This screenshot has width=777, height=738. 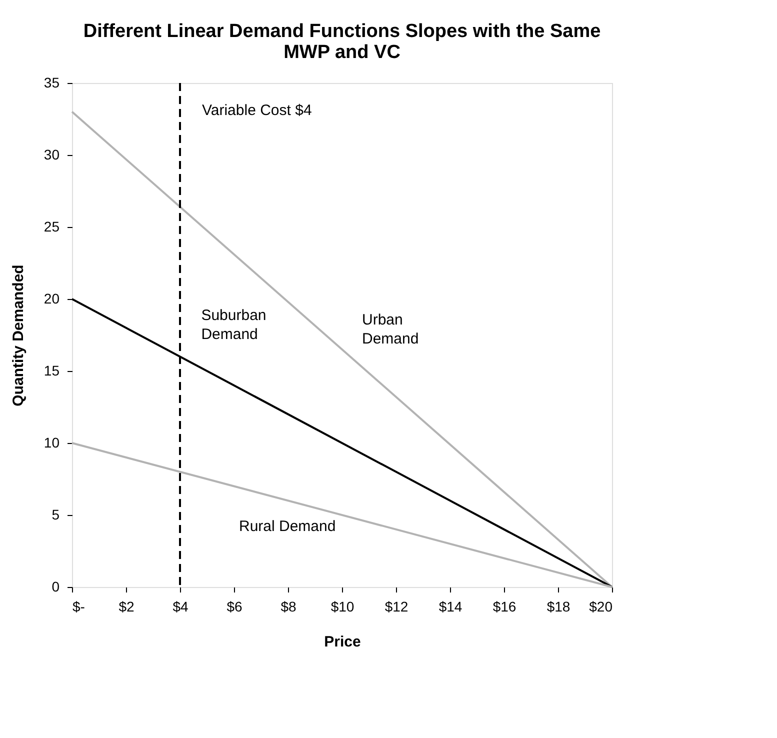 What do you see at coordinates (52, 370) in the screenshot?
I see `y-tick-label: 15` at bounding box center [52, 370].